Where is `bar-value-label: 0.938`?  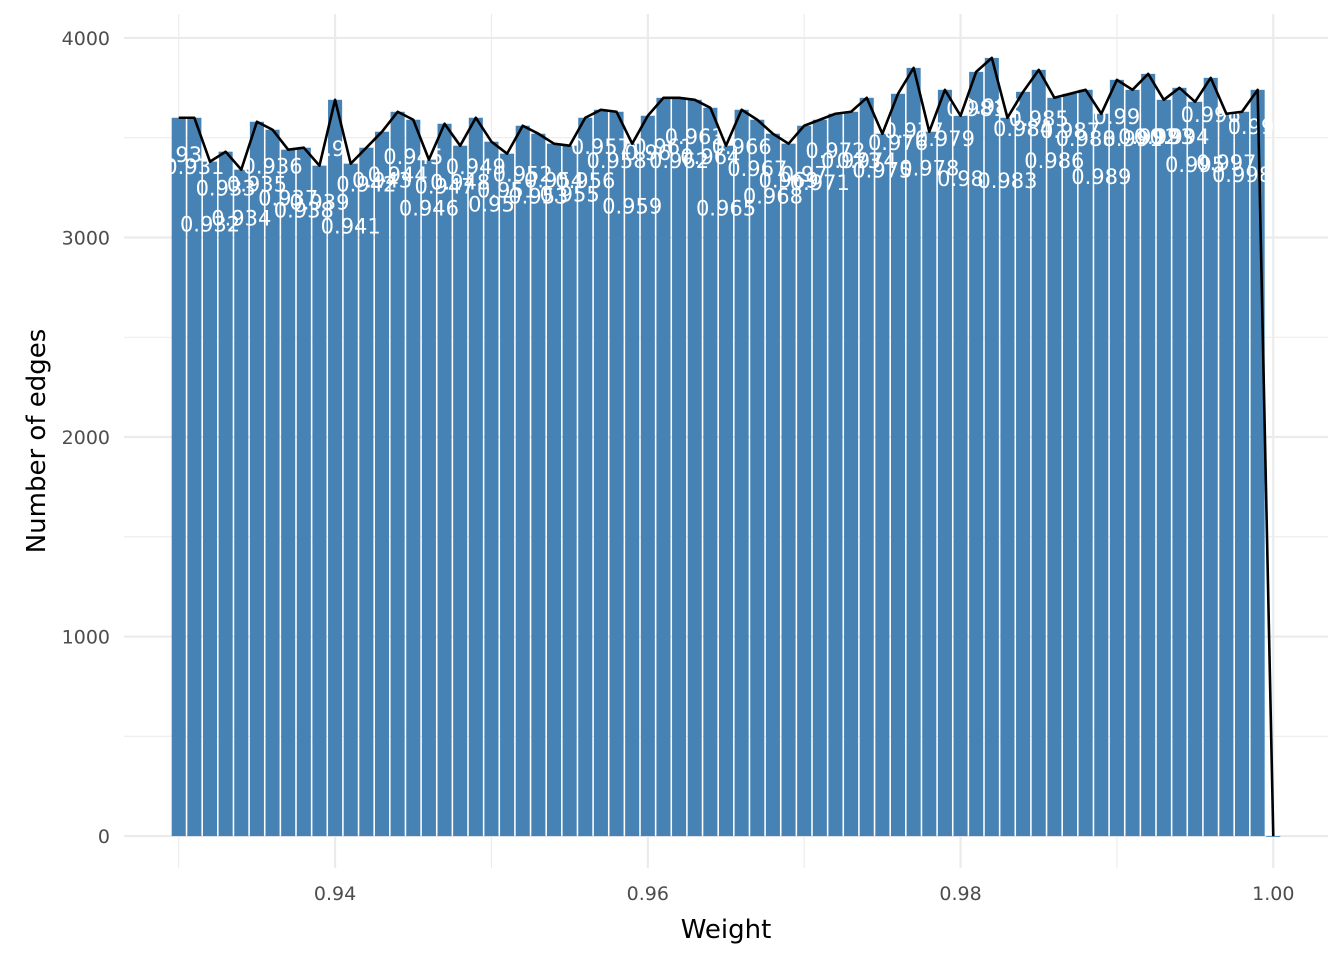 bar-value-label: 0.938 is located at coordinates (304, 211).